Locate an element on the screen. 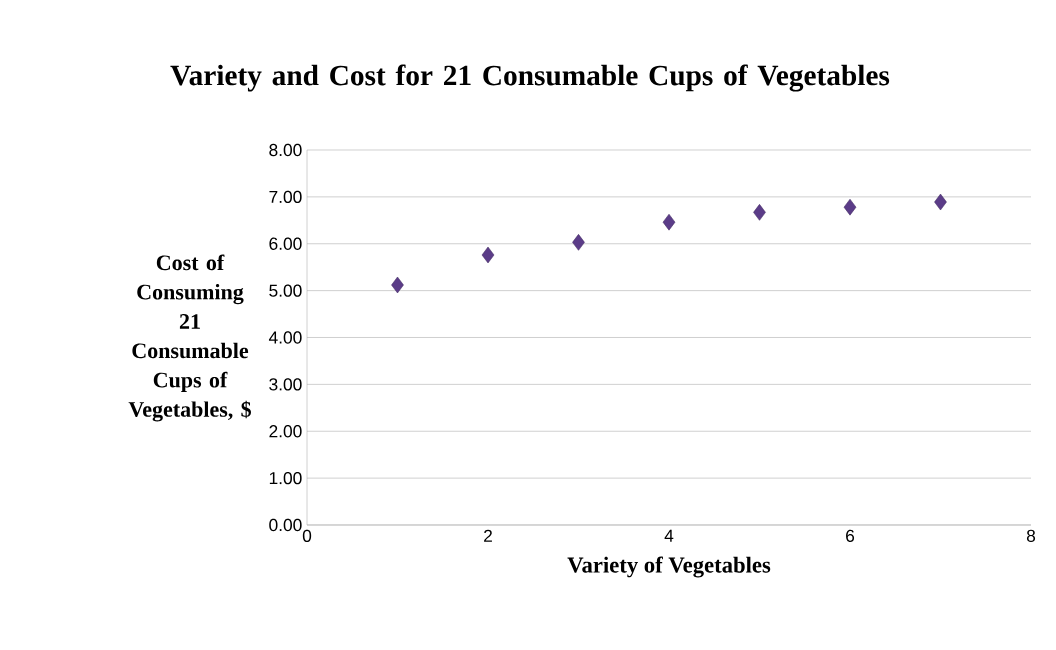 The height and width of the screenshot is (650, 1056). y-tick-label: 3.00 is located at coordinates (285, 384).